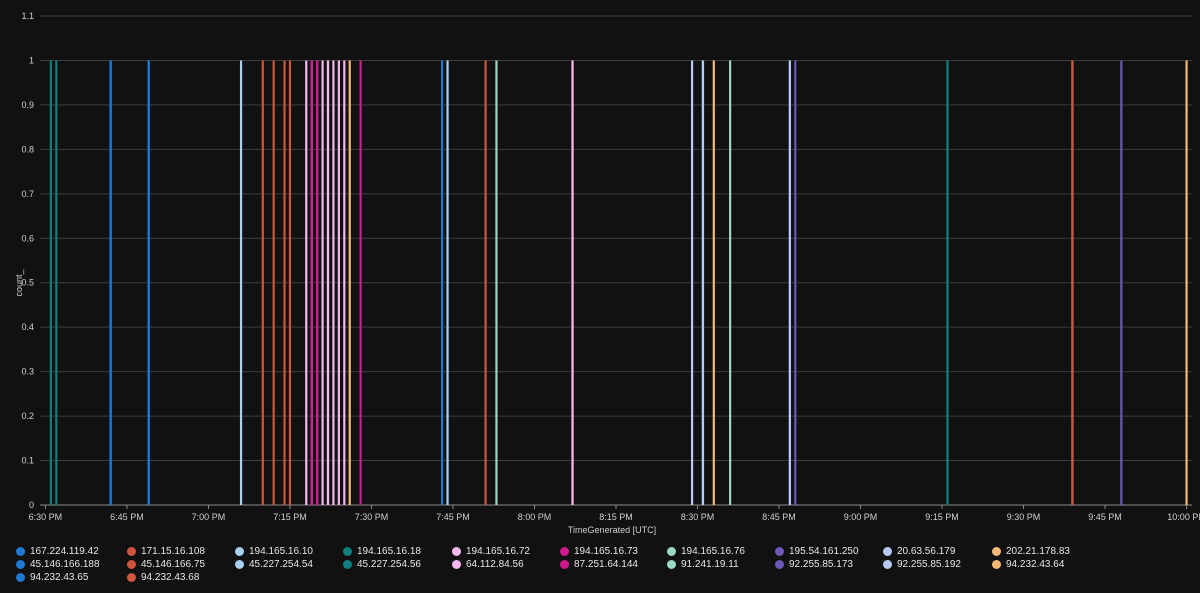 The height and width of the screenshot is (593, 1200). I want to click on legend-item: 194.165.16.73, so click(599, 551).